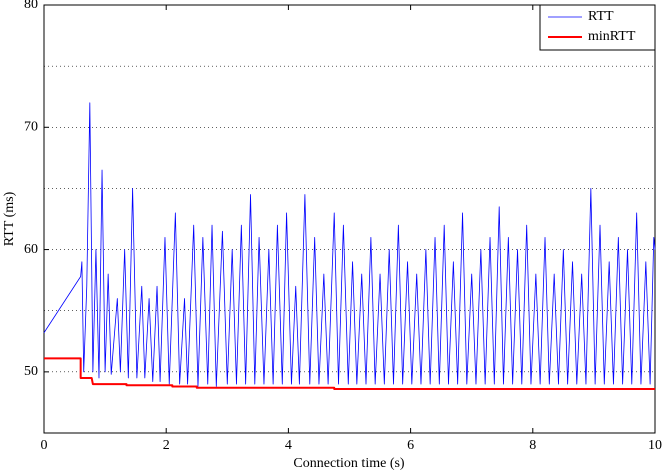 The width and height of the screenshot is (664, 473). What do you see at coordinates (349, 463) in the screenshot?
I see `x-axis-label: Connection time (s)` at bounding box center [349, 463].